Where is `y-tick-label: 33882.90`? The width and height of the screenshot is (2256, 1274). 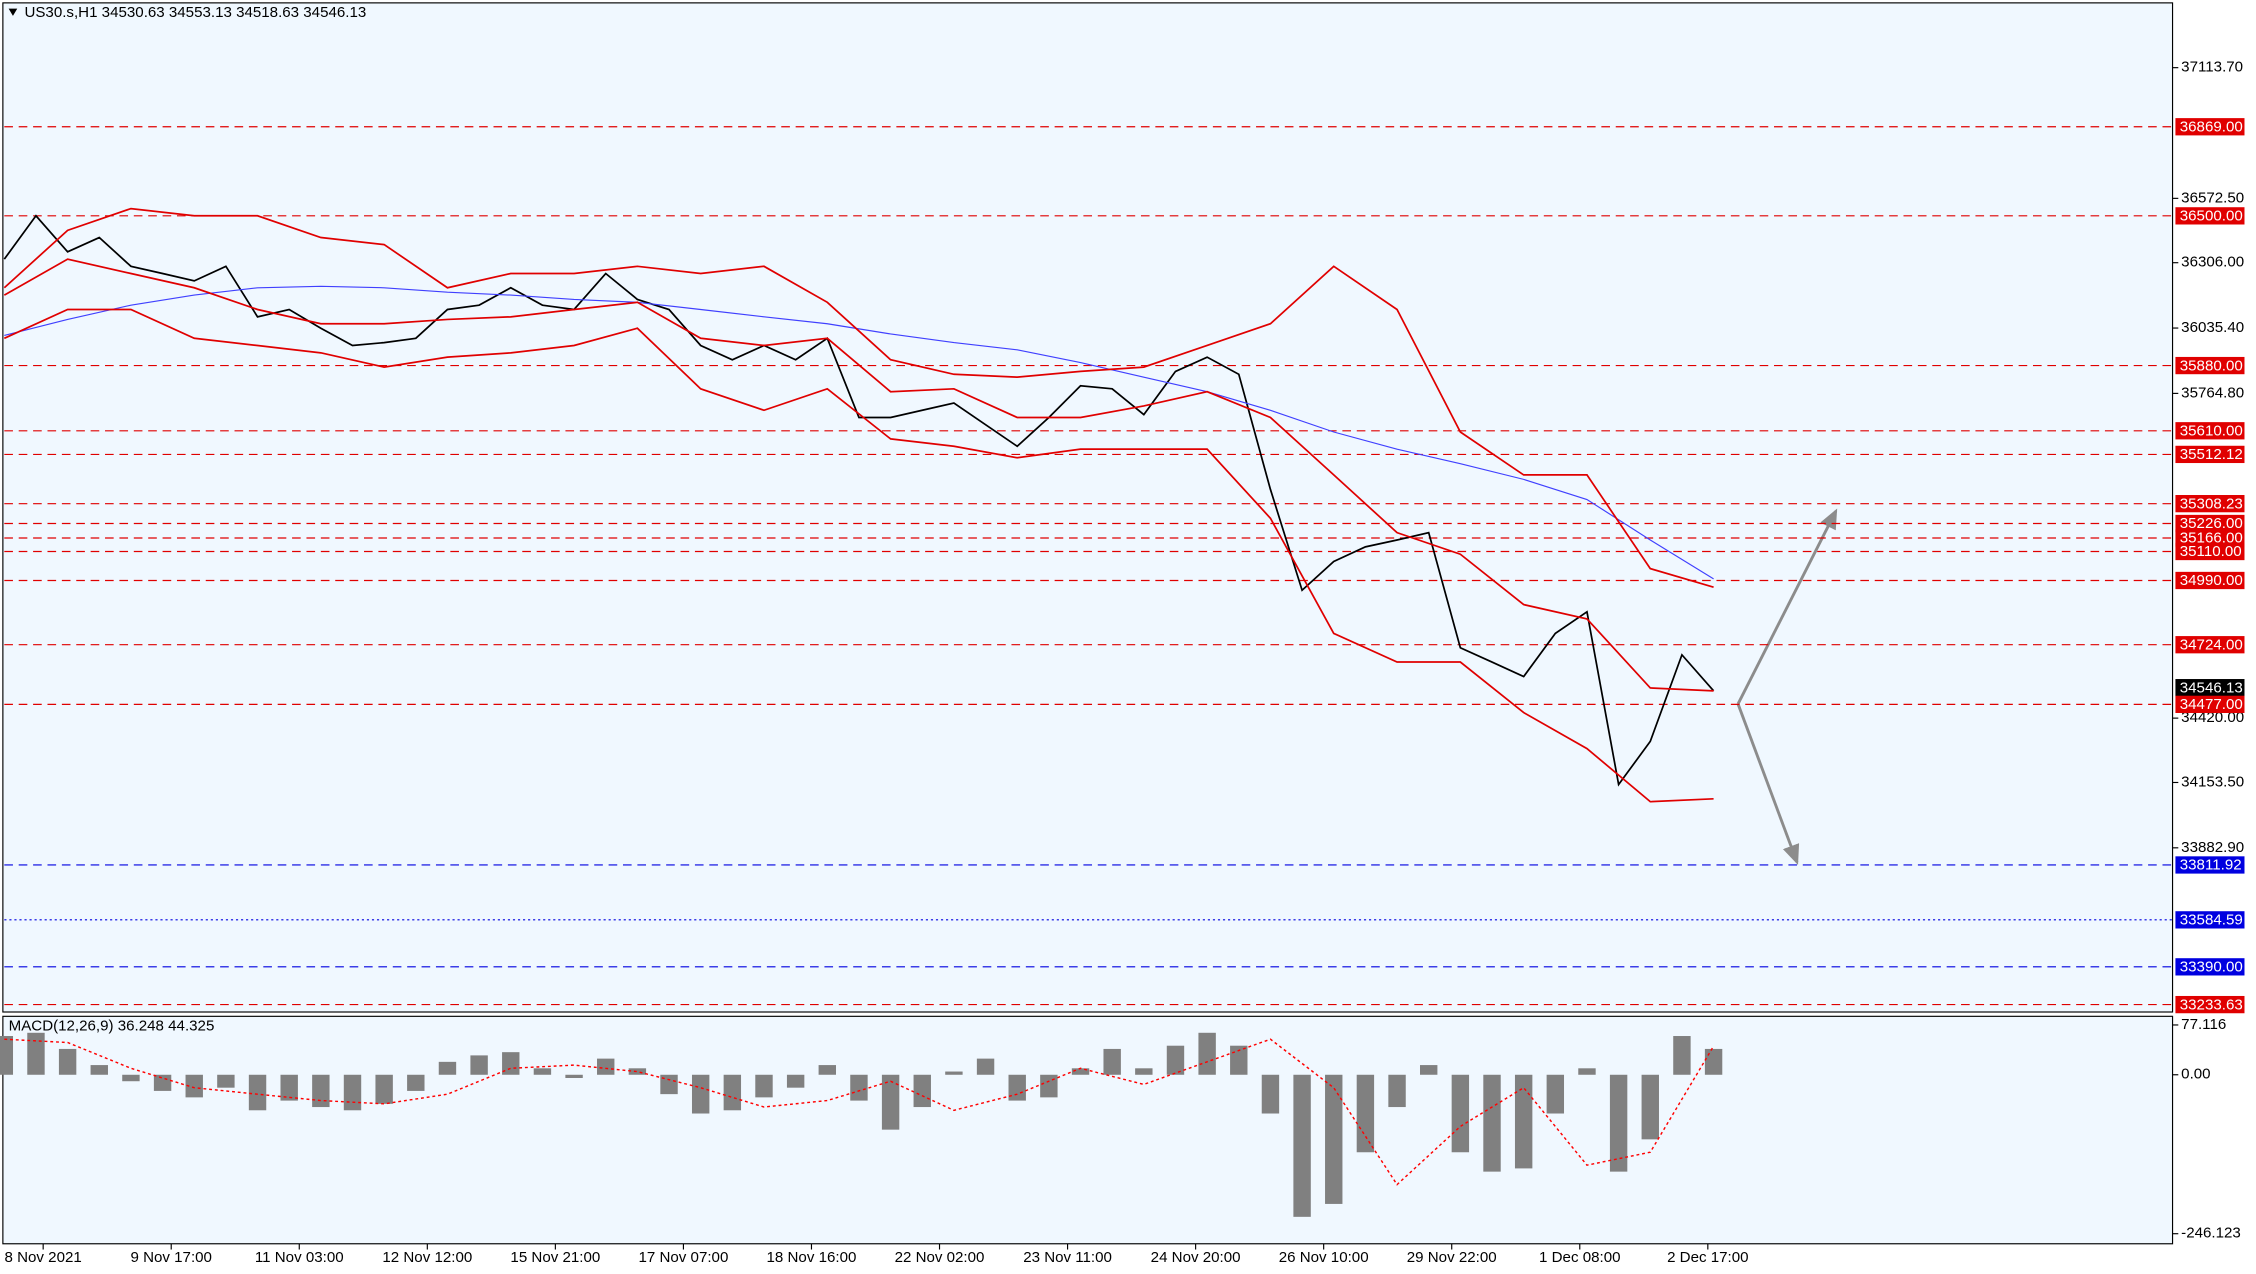 y-tick-label: 33882.90 is located at coordinates (2212, 847).